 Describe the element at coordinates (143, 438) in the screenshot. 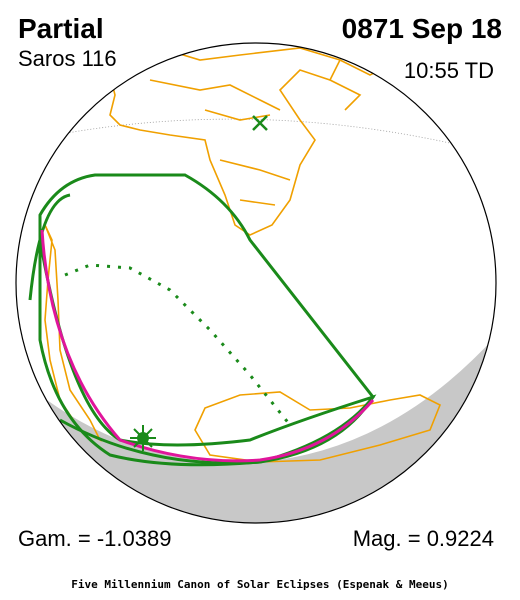

I see `greatest-eclipse-point` at that location.